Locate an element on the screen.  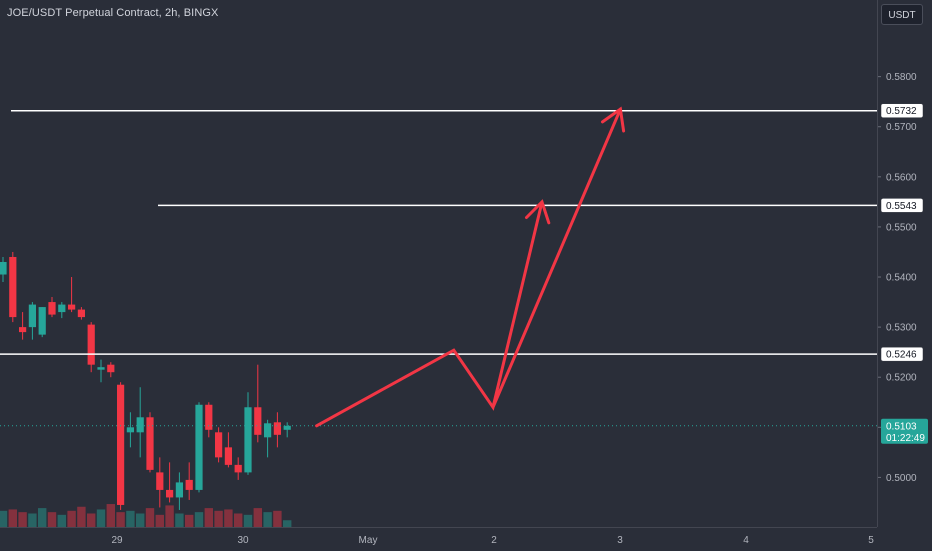
time-tick-label: 2 is located at coordinates (494, 540).